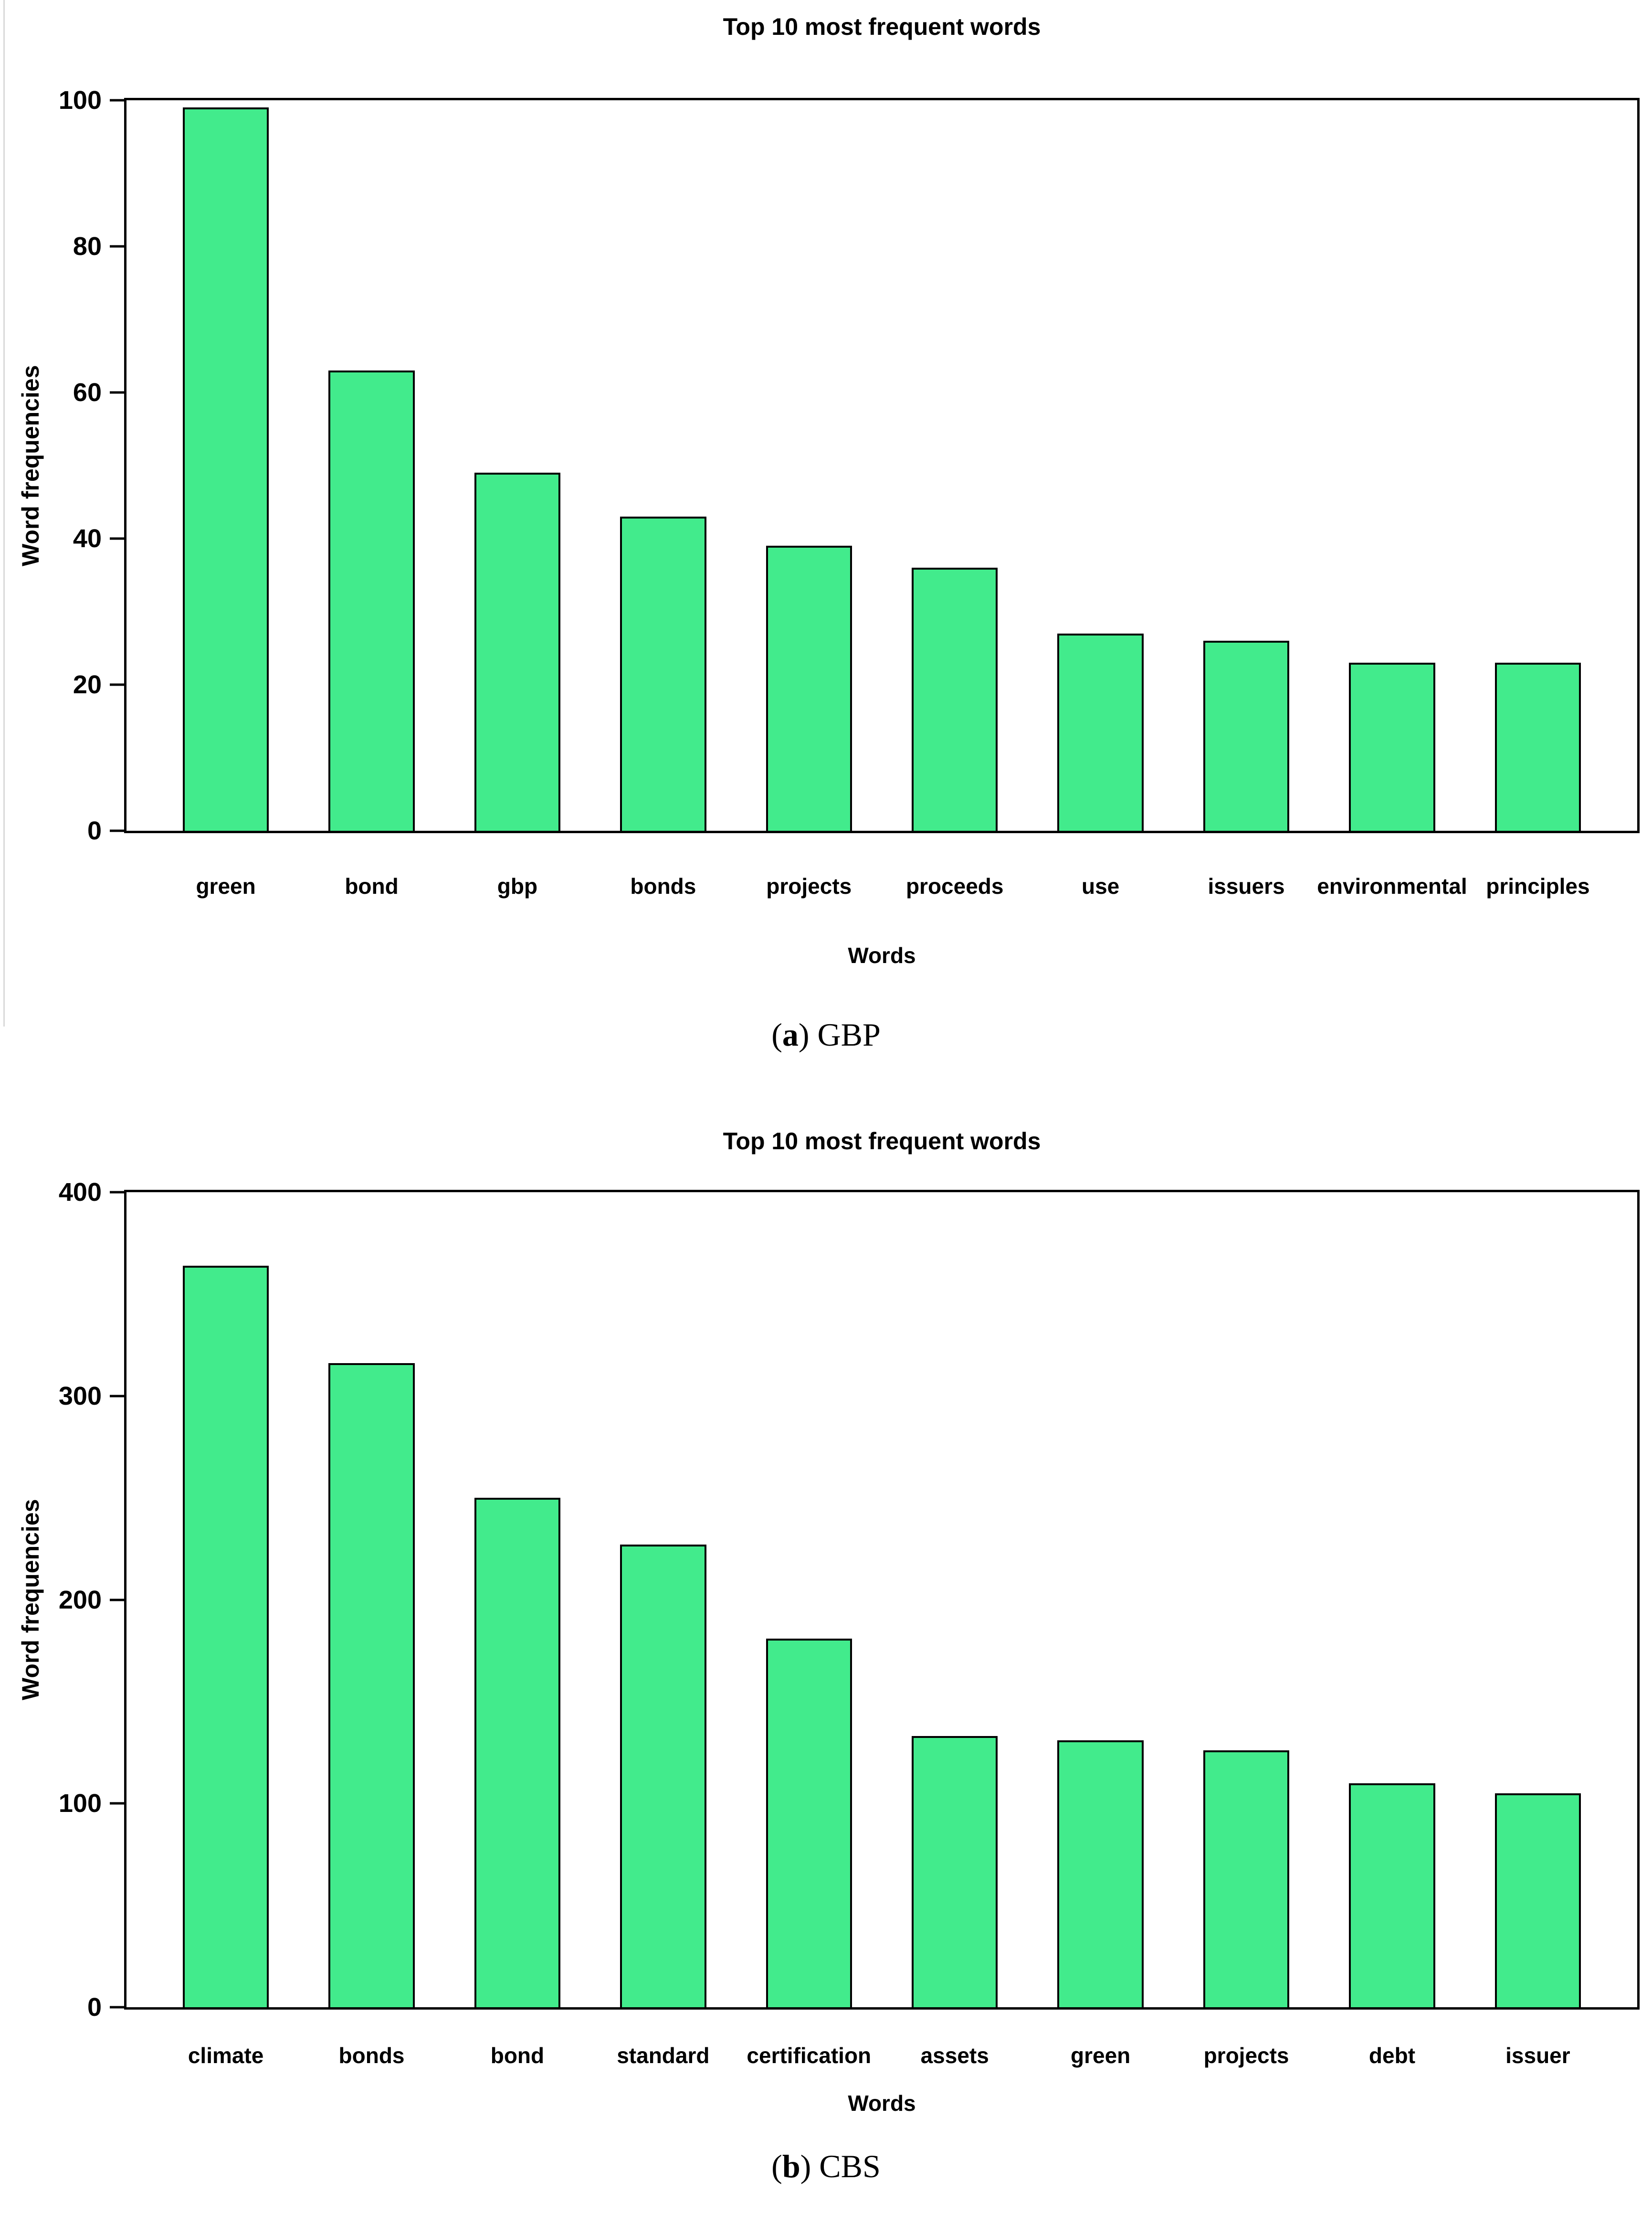  I want to click on y-tick-label: 80, so click(87, 246).